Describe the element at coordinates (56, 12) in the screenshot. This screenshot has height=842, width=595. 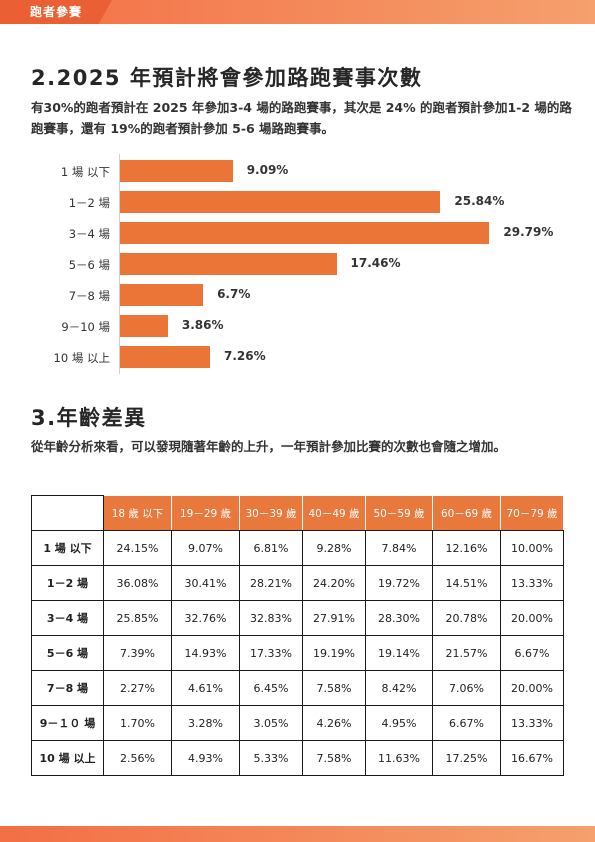
I see `section-tag: 跑者參賽` at that location.